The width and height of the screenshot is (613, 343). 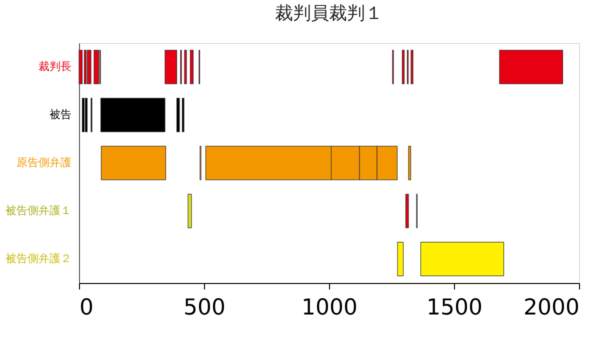 I want to click on y-tick-label: 被告側弁護１, so click(x=39, y=210).